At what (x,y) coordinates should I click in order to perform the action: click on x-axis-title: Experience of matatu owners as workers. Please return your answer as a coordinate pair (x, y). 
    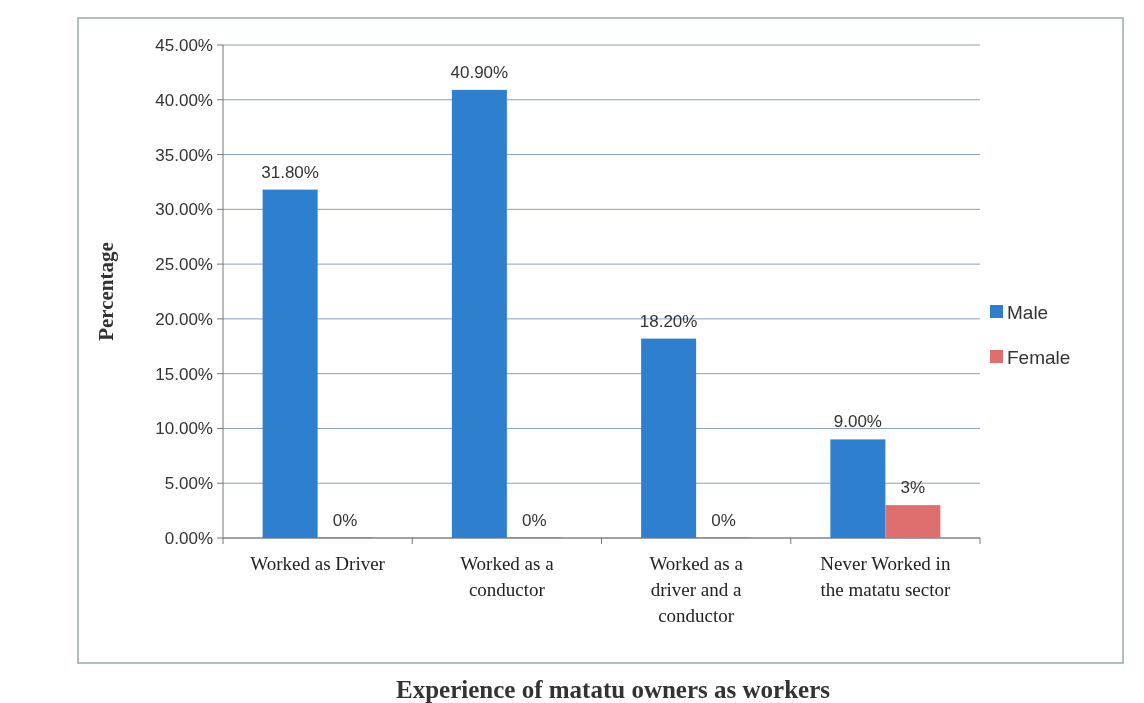
    Looking at the image, I should click on (613, 689).